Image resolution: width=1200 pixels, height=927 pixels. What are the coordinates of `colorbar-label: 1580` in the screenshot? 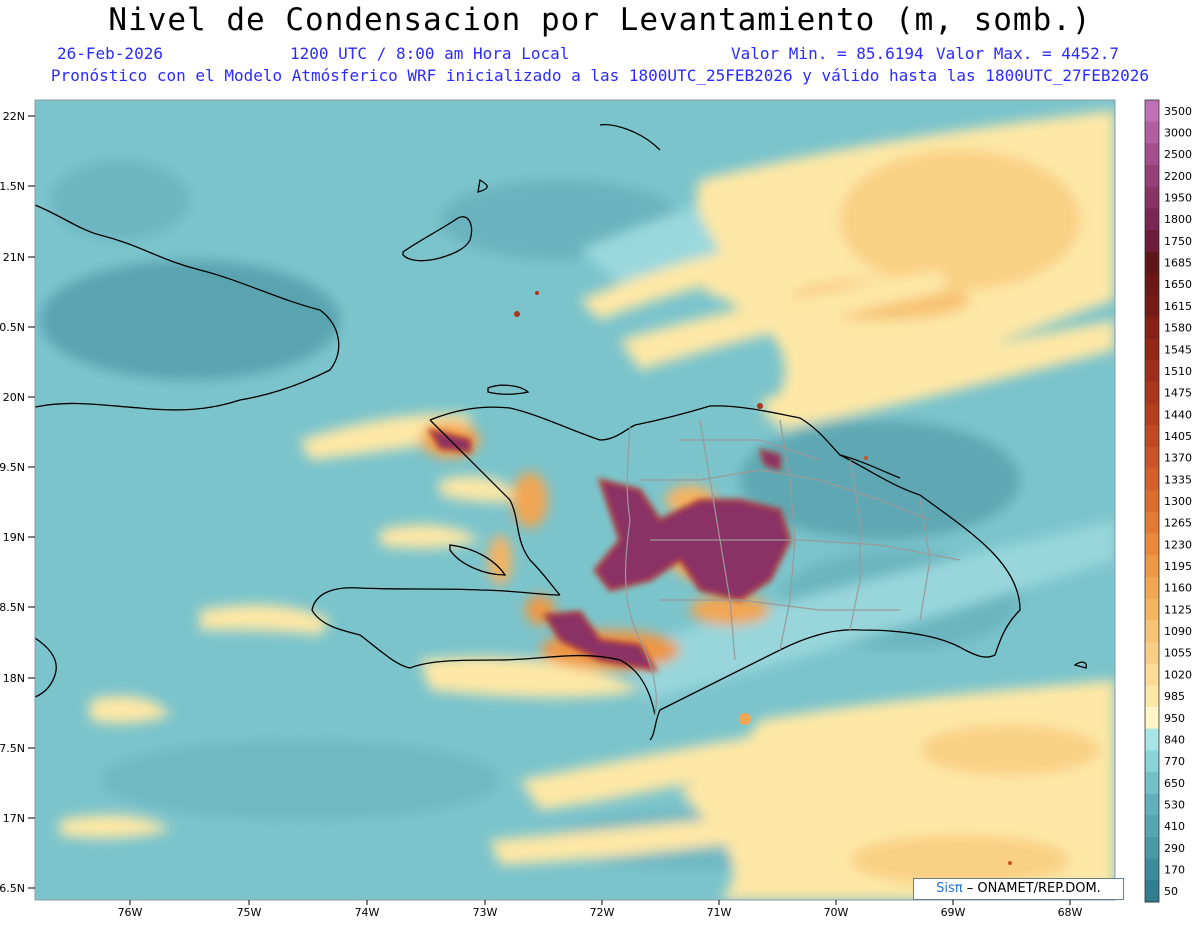 It's located at (1178, 328).